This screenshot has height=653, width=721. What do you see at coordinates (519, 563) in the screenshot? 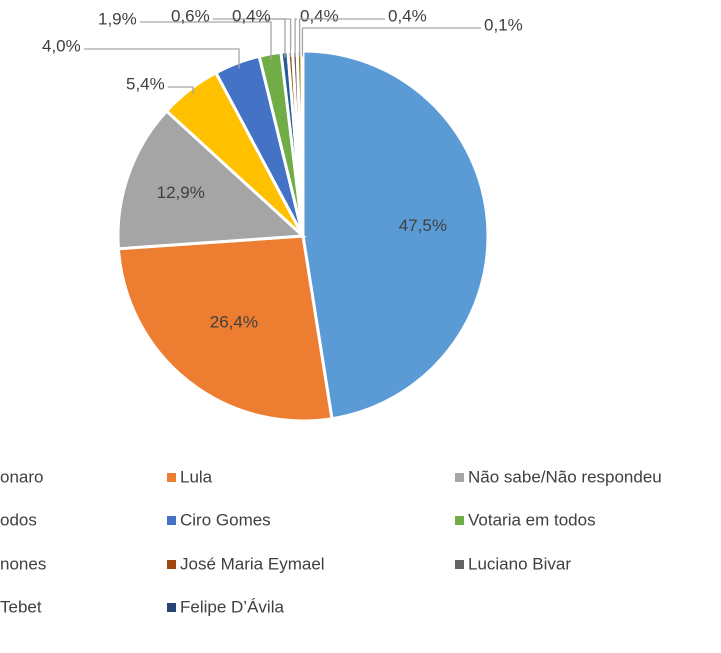
I see `legend-label: Luciano Bivar` at bounding box center [519, 563].